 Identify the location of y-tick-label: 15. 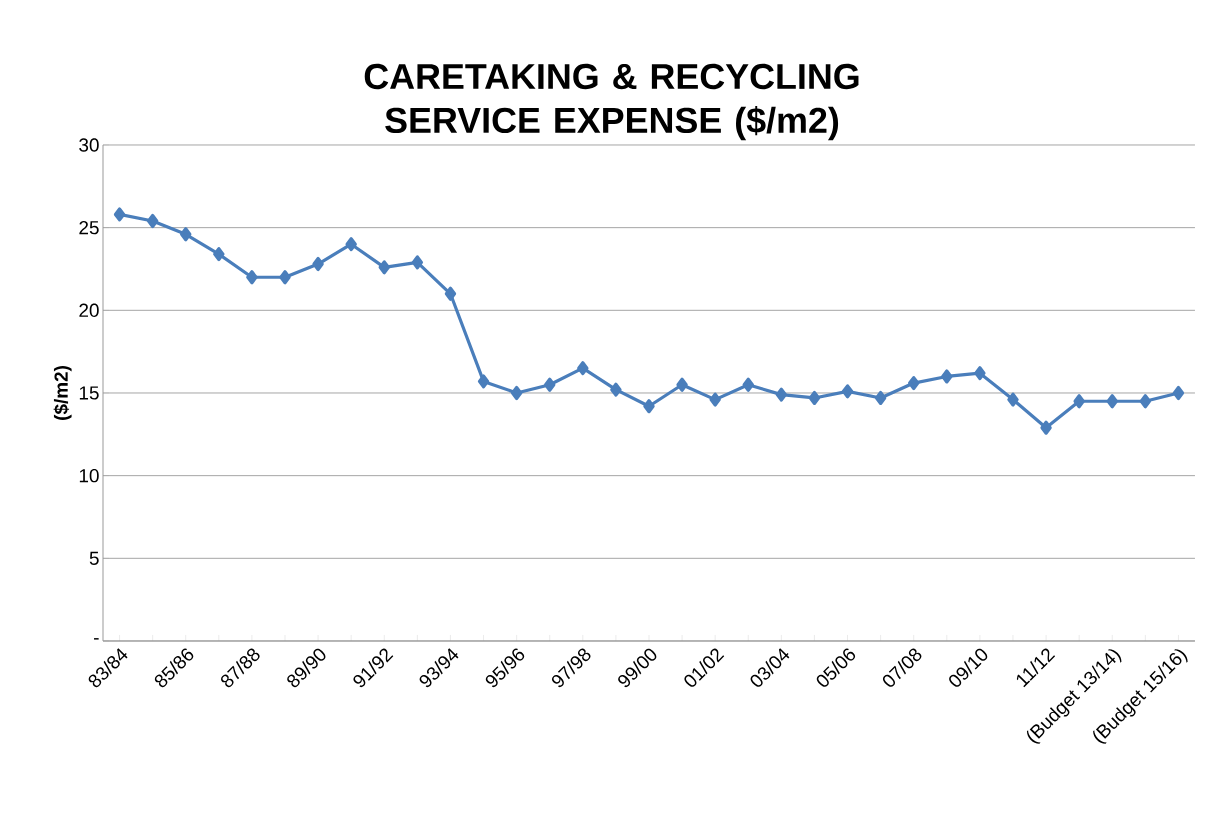
(89, 393).